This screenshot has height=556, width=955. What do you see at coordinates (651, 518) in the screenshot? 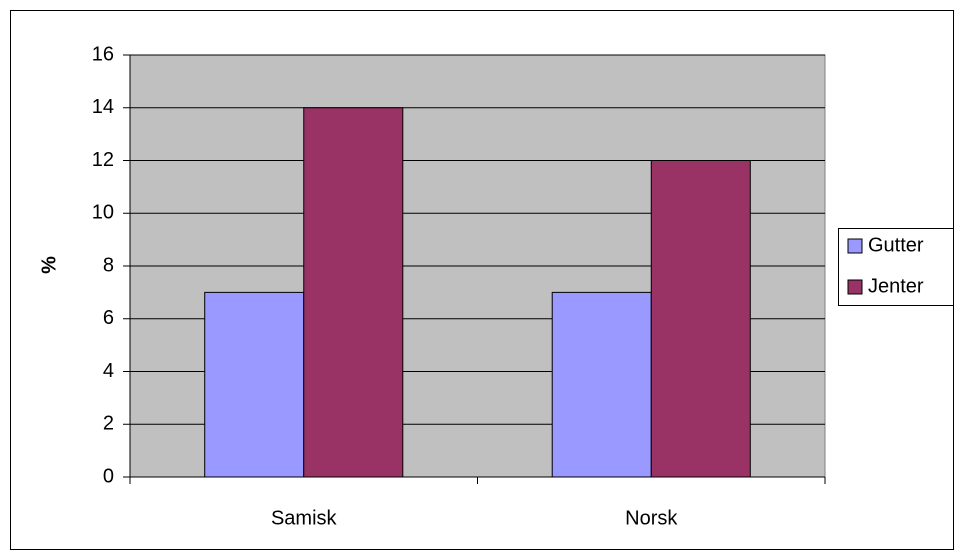
I see `x-tick-label: Norsk` at bounding box center [651, 518].